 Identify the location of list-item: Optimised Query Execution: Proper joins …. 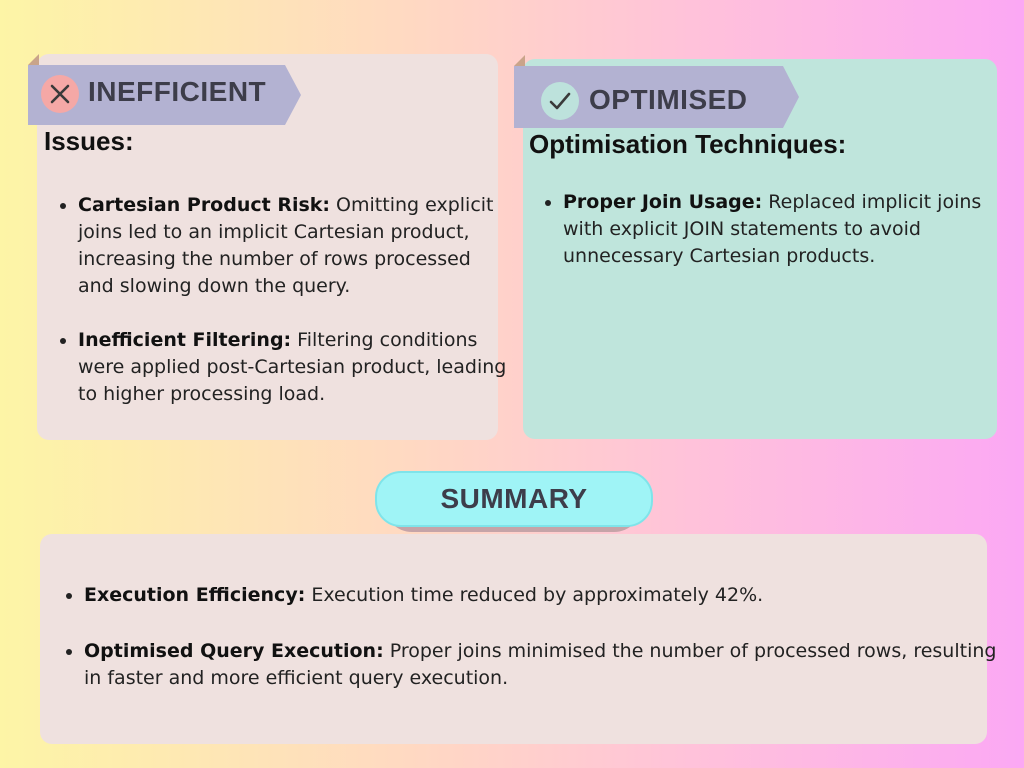
(544, 665).